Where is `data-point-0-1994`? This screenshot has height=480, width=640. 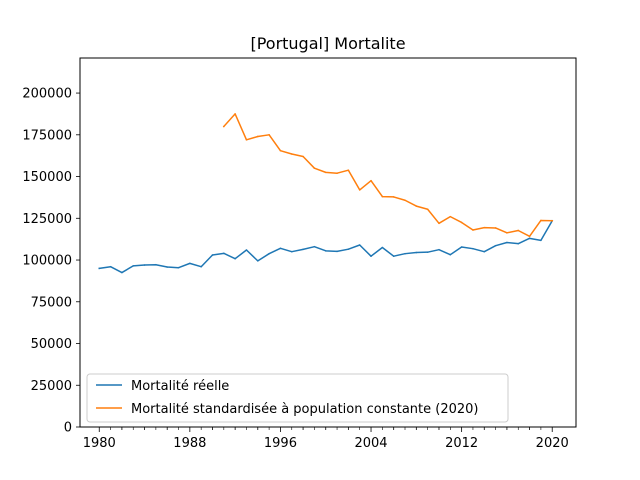 data-point-0-1994 is located at coordinates (257, 261).